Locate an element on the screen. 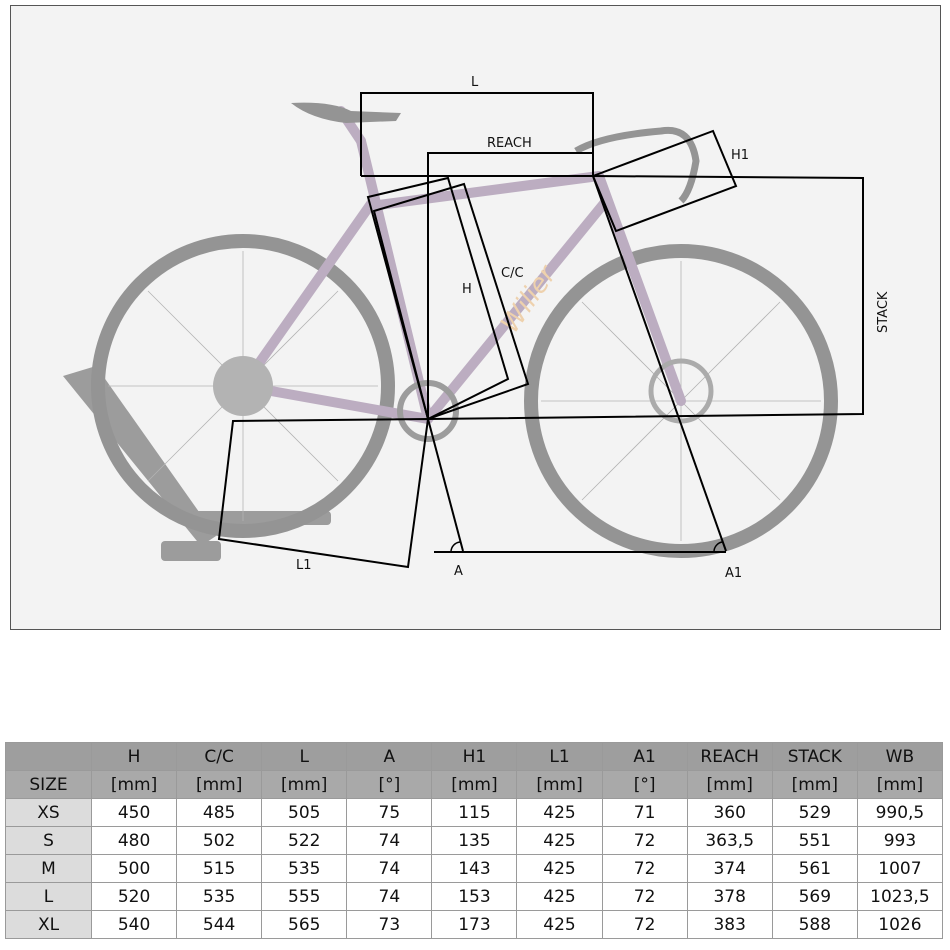 This screenshot has height=950, width=950. value-cell: 485 is located at coordinates (219, 812).